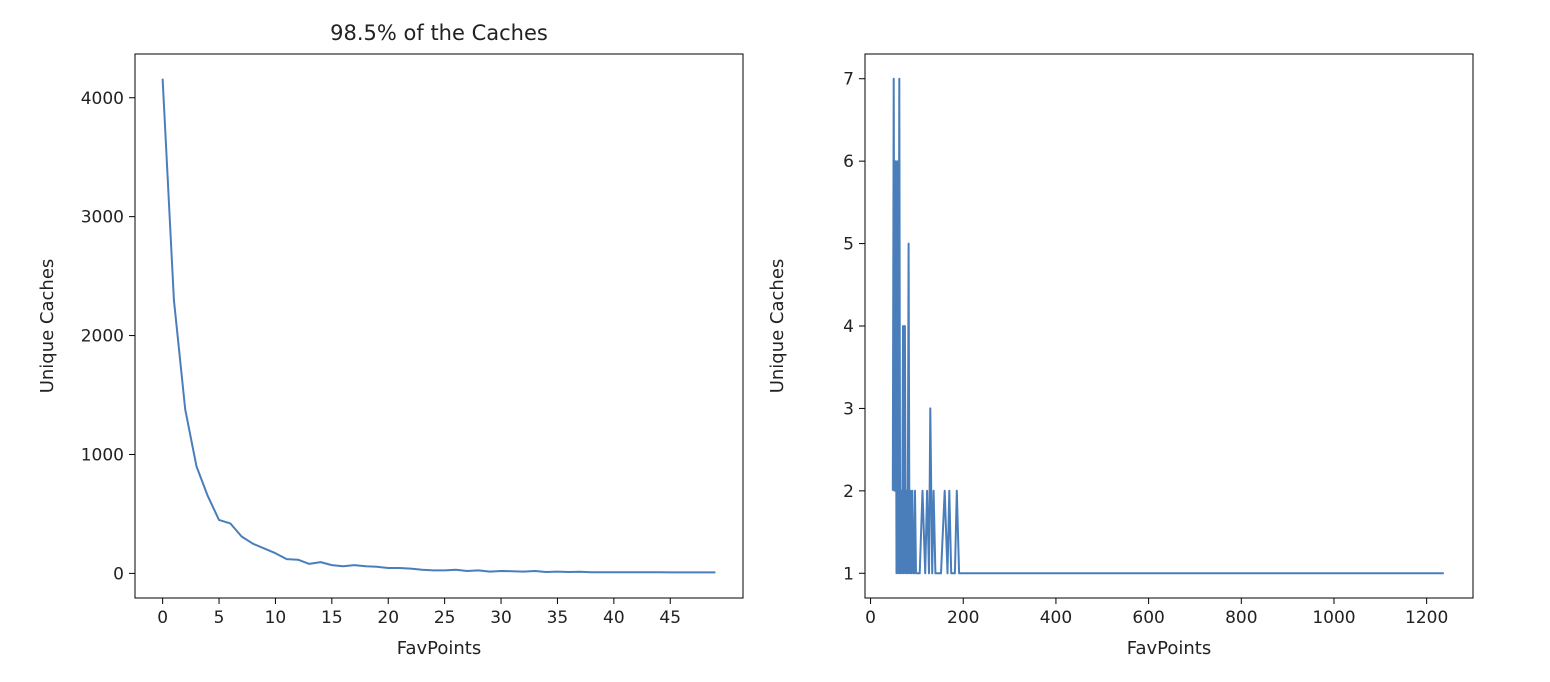 Image resolution: width=1550 pixels, height=682 pixels. What do you see at coordinates (445, 618) in the screenshot?
I see `x-tick-label: 25` at bounding box center [445, 618].